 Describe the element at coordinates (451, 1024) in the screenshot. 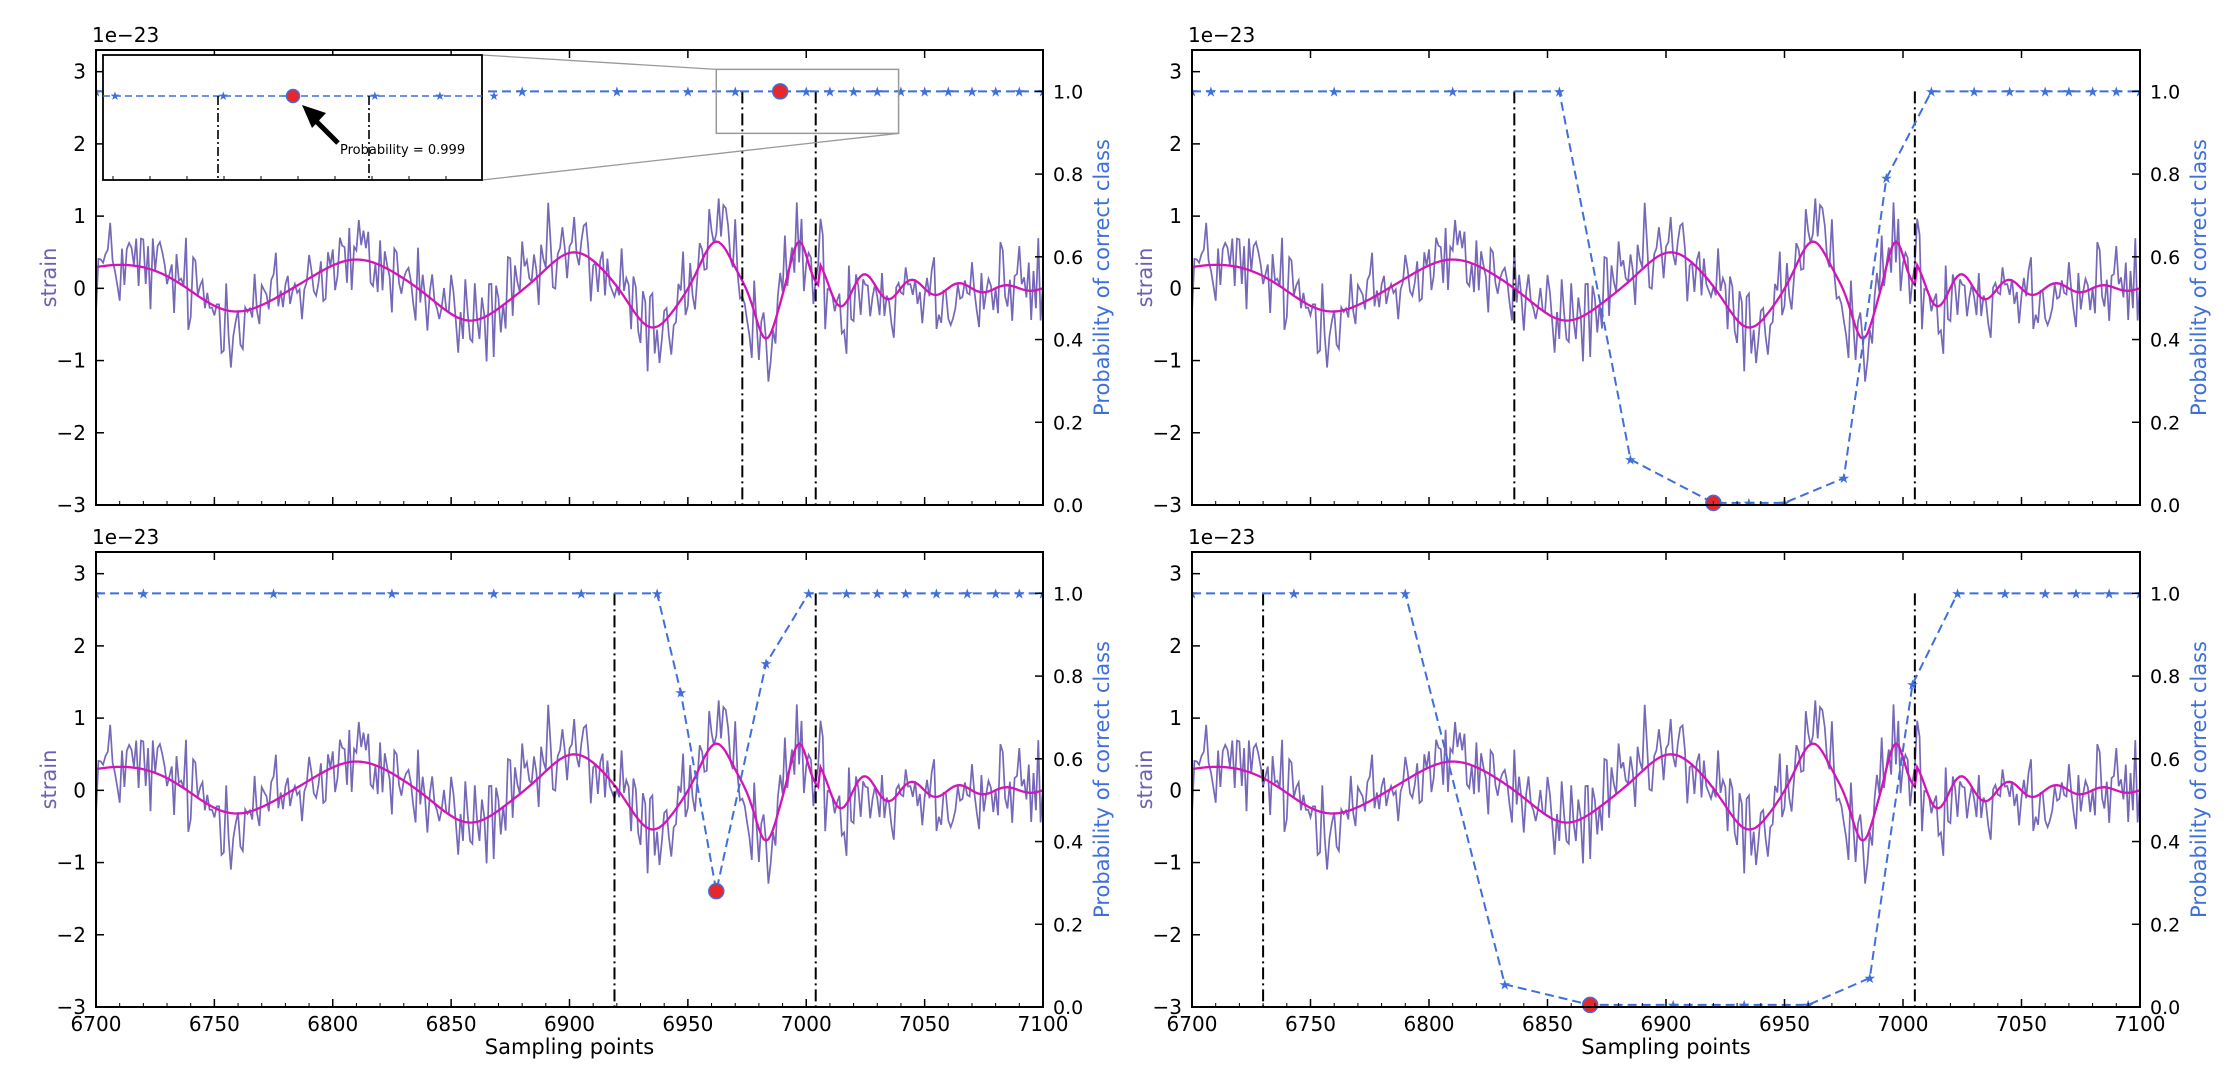

I see `x-tick-label: 6850` at that location.